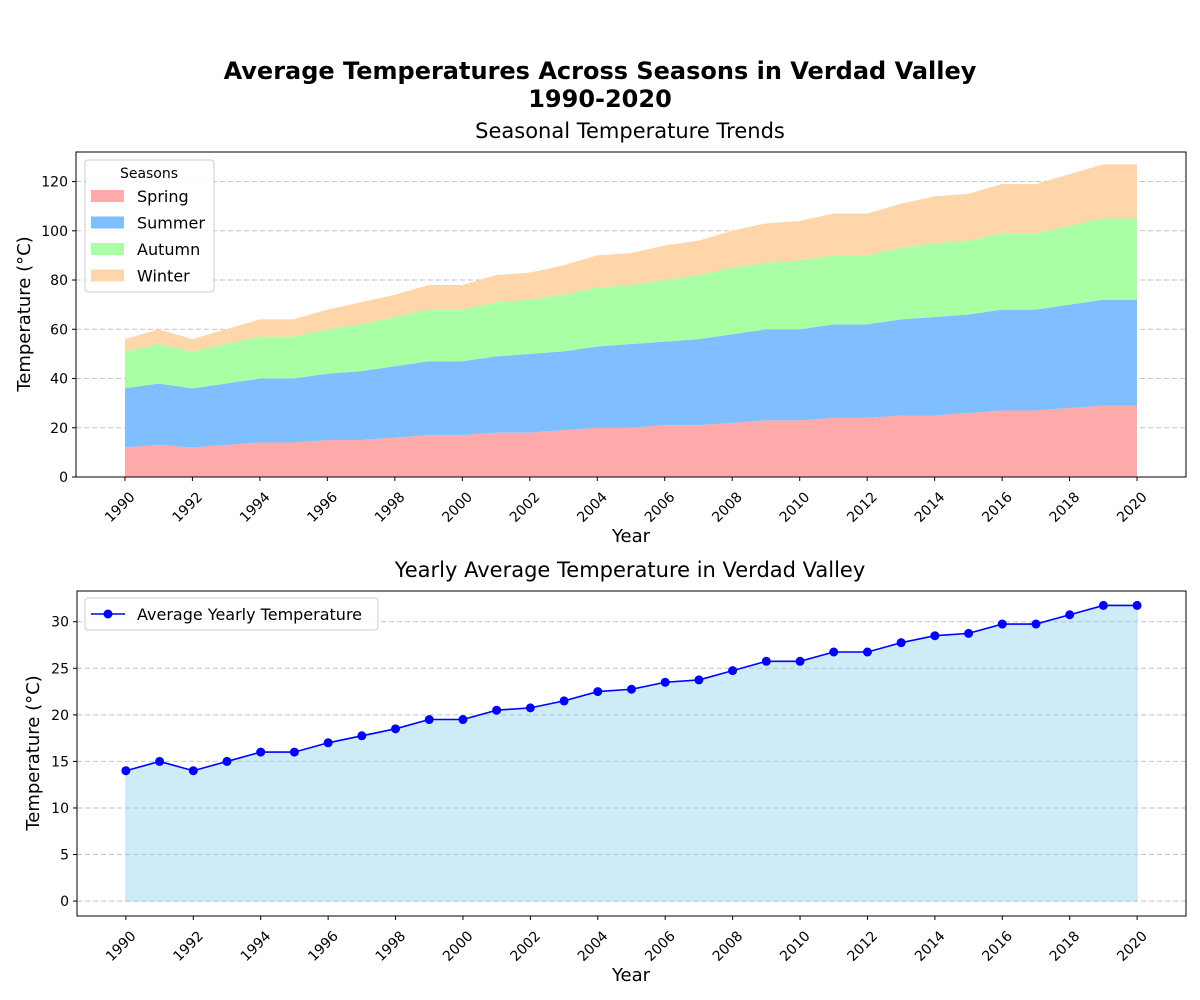 Image resolution: width=1200 pixels, height=1000 pixels. What do you see at coordinates (1065, 507) in the screenshot?
I see `c1-xtick-label-2018: 2018` at bounding box center [1065, 507].